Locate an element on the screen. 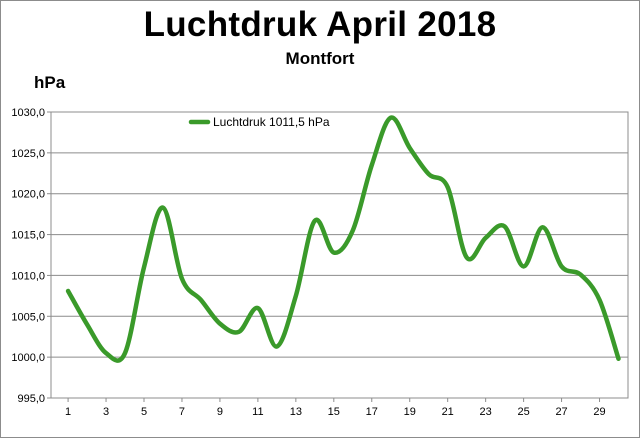 This screenshot has width=640, height=438. y-tick-label: 1015,0 is located at coordinates (28, 236).